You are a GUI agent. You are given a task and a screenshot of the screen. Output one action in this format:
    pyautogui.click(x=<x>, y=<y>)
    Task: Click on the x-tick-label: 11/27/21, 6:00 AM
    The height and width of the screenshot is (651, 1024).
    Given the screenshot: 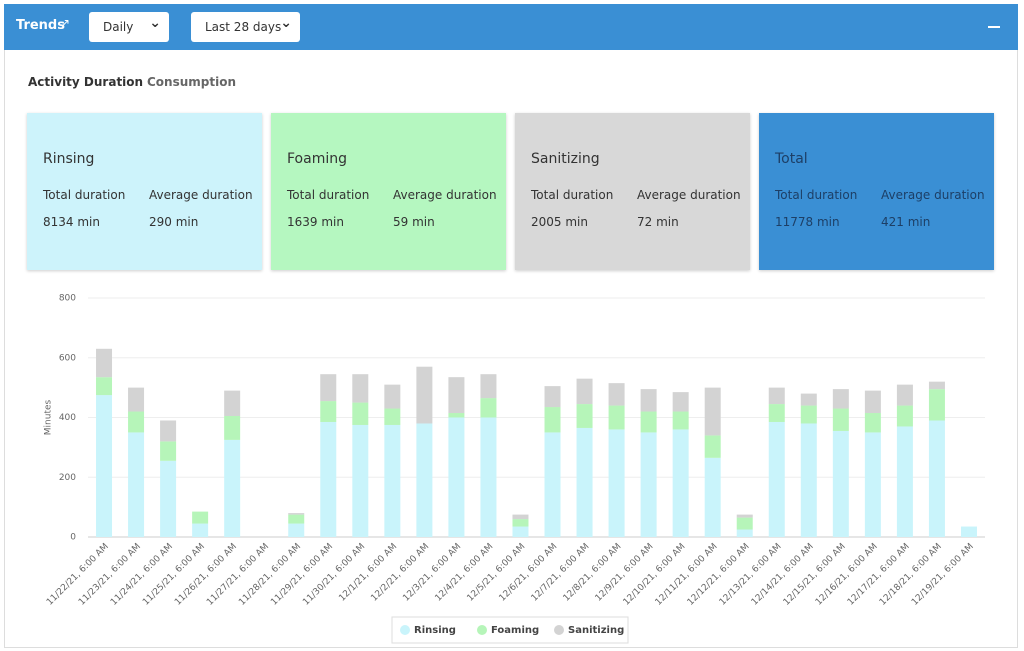 What is the action you would take?
    pyautogui.click(x=238, y=575)
    